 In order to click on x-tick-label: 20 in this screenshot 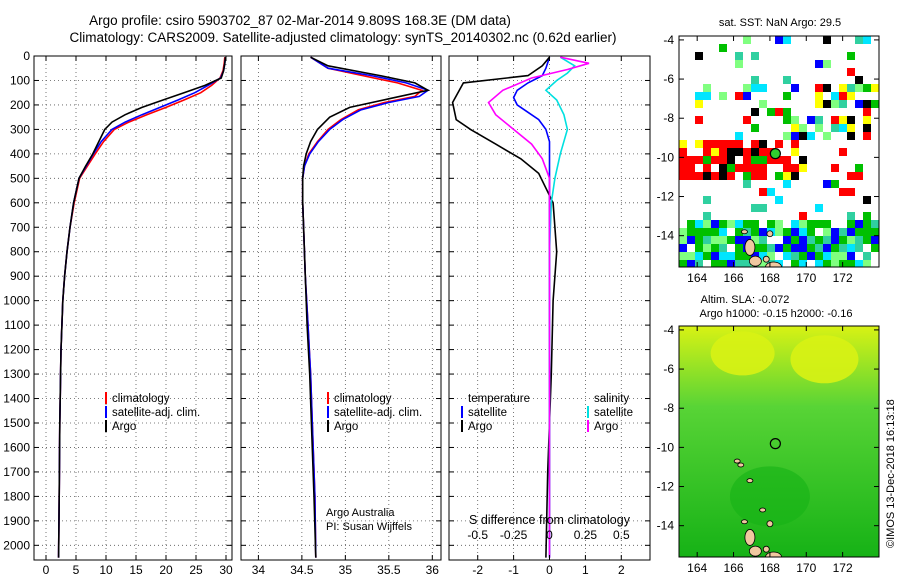, I will do `click(166, 570)`.